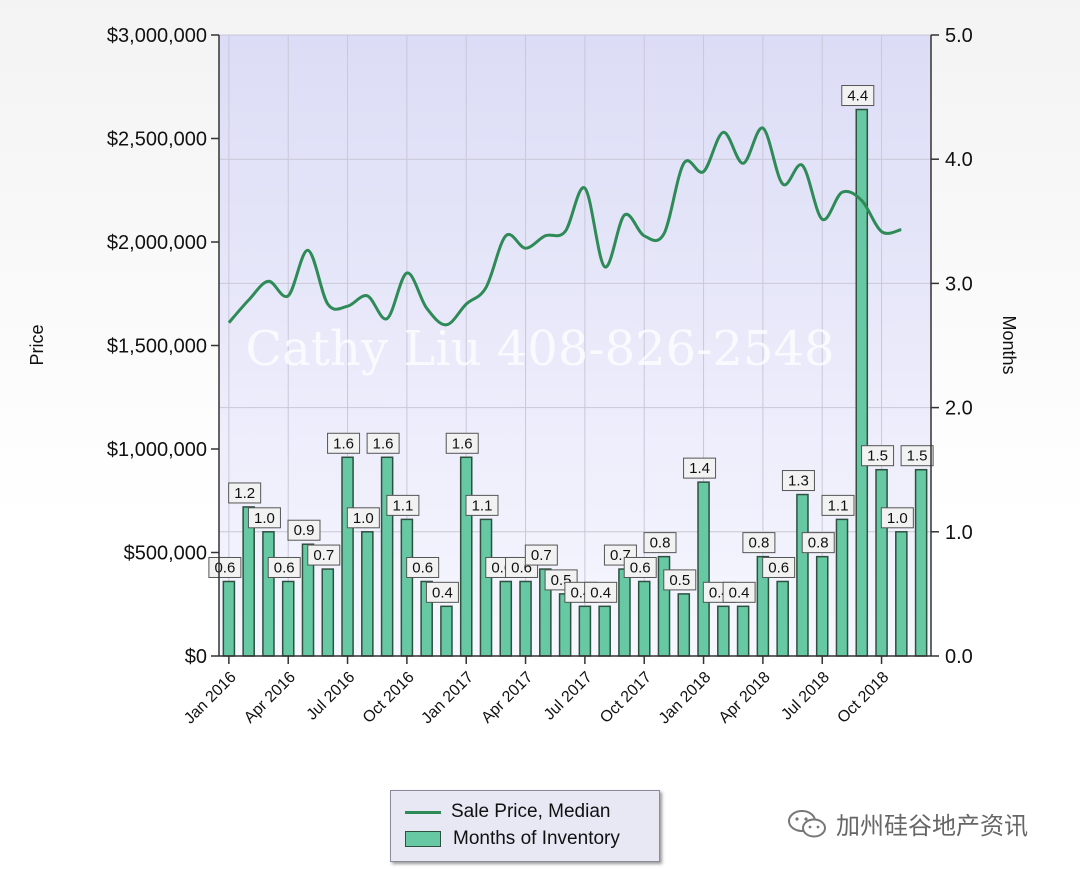 This screenshot has width=1080, height=869. Describe the element at coordinates (959, 533) in the screenshot. I see `right-tick-label: 1.0` at that location.